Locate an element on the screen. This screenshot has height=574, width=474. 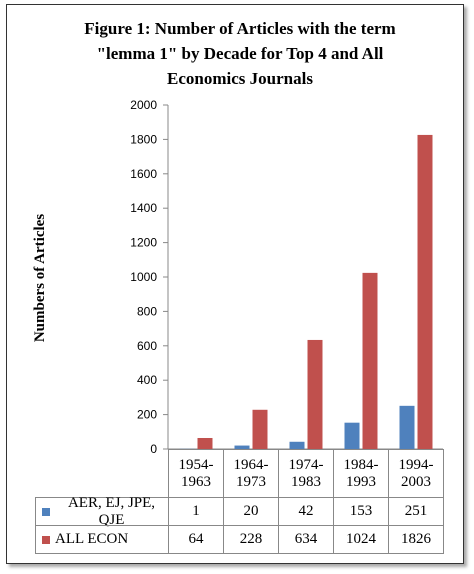
chart-title: "lemma 1" by Decade for Top 4 and All is located at coordinates (240, 53).